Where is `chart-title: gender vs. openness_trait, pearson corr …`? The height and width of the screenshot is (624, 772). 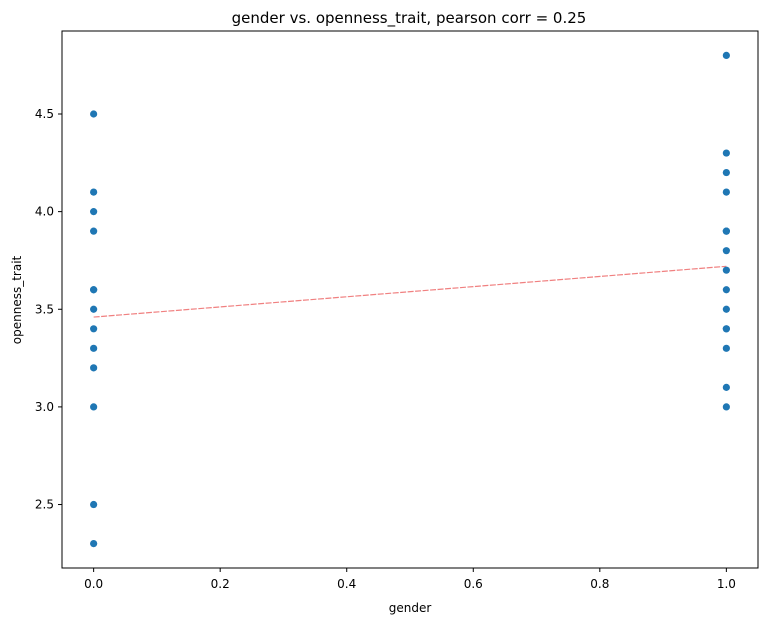
chart-title: gender vs. openness_trait, pearson corr … is located at coordinates (409, 18).